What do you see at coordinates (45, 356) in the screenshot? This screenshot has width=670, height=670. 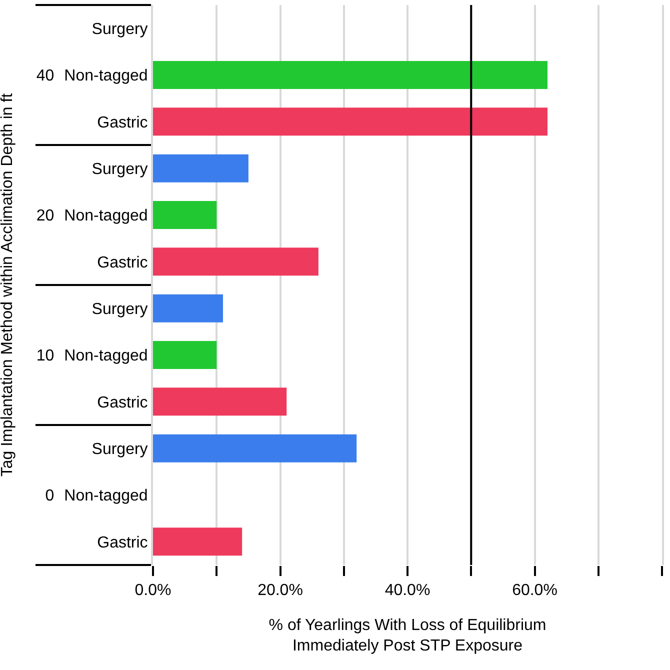 I see `y-tick-label: 10` at bounding box center [45, 356].